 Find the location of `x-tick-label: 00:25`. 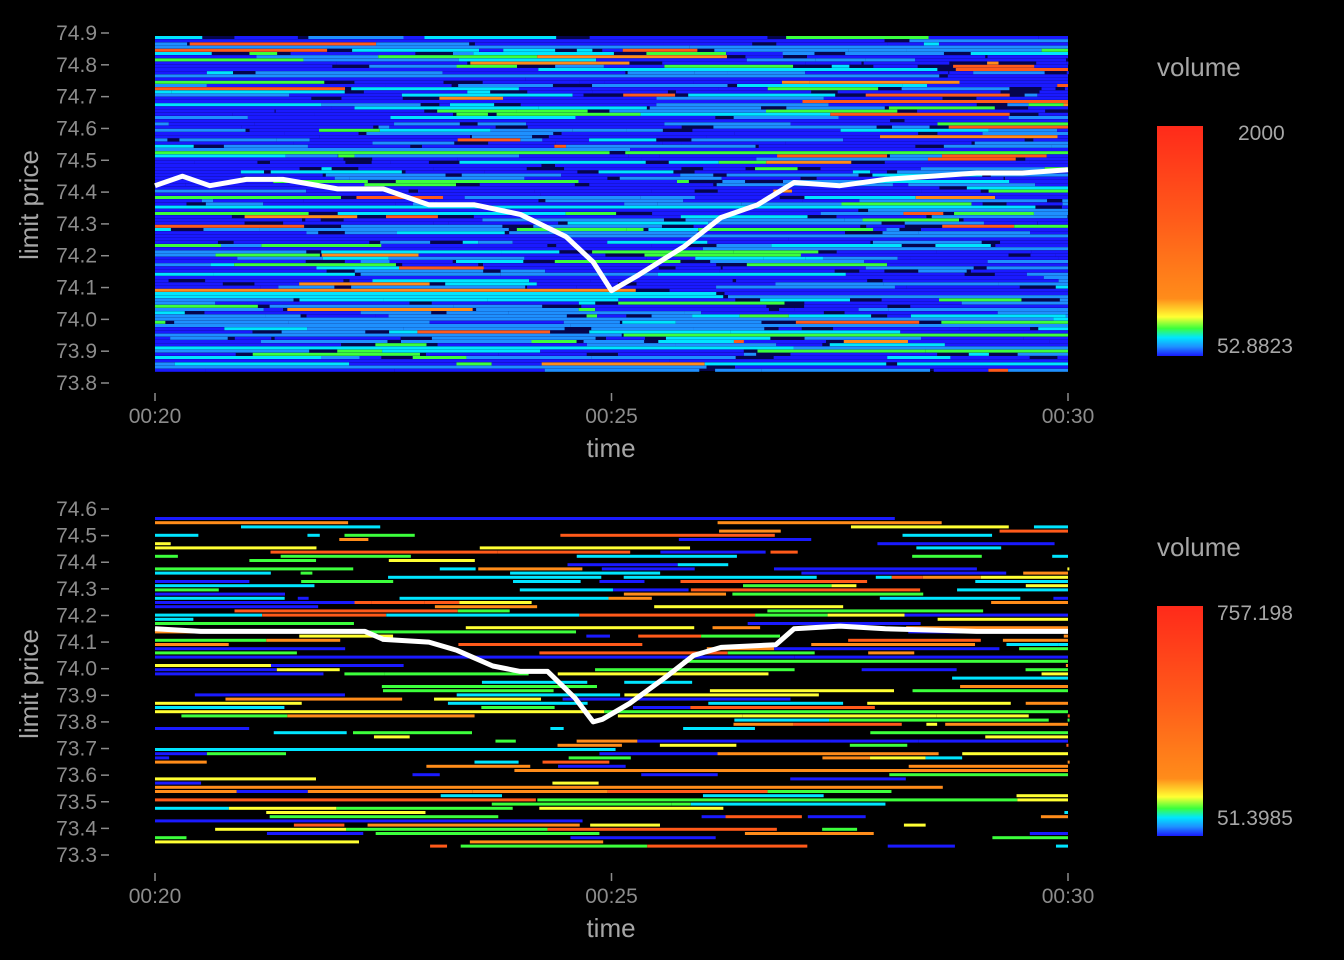

x-tick-label: 00:25 is located at coordinates (611, 896).